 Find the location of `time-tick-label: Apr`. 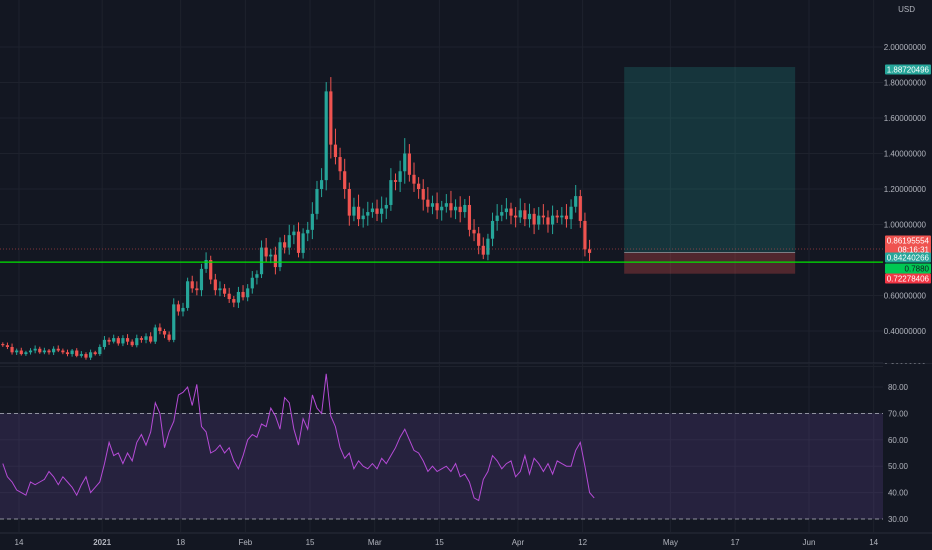

time-tick-label: Apr is located at coordinates (518, 542).